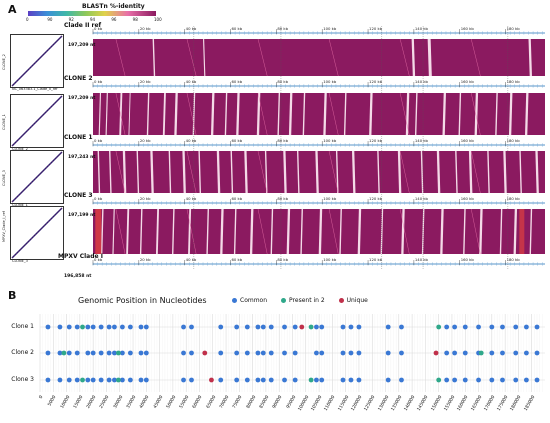 This screenshot has height=423, width=550. What do you see at coordinates (98, 259) in the screenshot?
I see `axis-tick-label: 0 kb` at bounding box center [98, 259].